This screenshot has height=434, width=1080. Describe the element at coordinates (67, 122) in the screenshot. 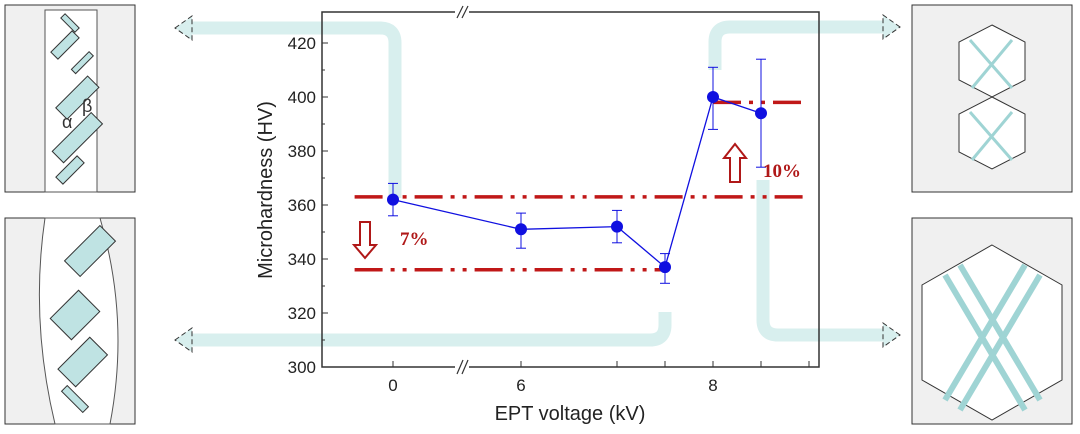

I see `alpha-label: α` at that location.